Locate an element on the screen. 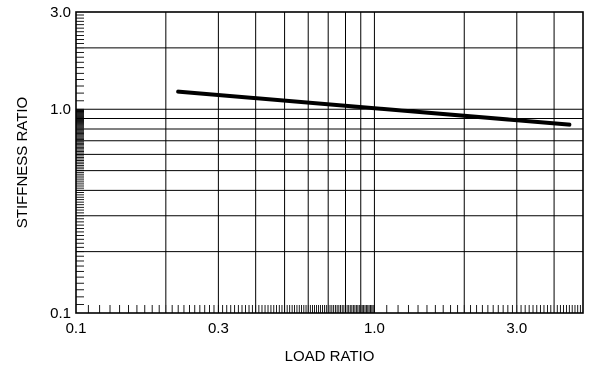 This screenshot has height=371, width=604. y-tick-labels: 0.1 1.0 3.0 is located at coordinates (60, 163).